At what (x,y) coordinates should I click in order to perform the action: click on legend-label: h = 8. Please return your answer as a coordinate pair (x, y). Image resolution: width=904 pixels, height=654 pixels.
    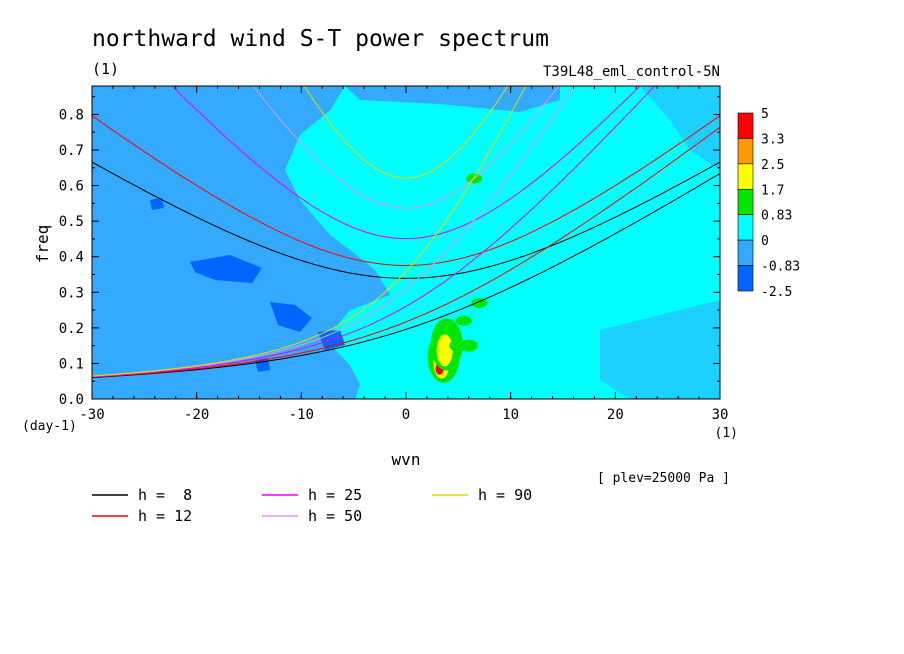
    Looking at the image, I should click on (165, 495).